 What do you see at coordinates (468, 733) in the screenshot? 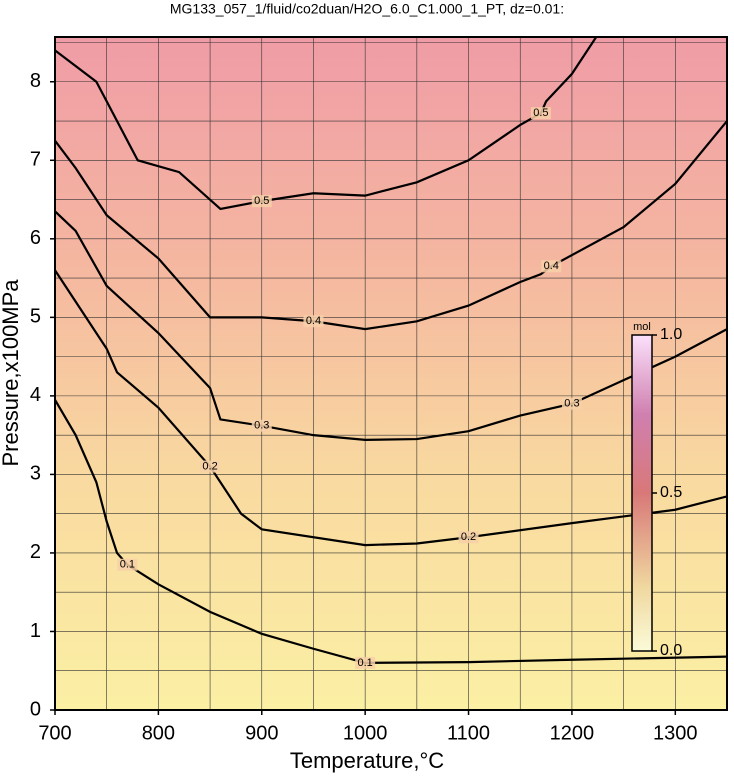
I see `x-tick-label: 1100` at bounding box center [468, 733].